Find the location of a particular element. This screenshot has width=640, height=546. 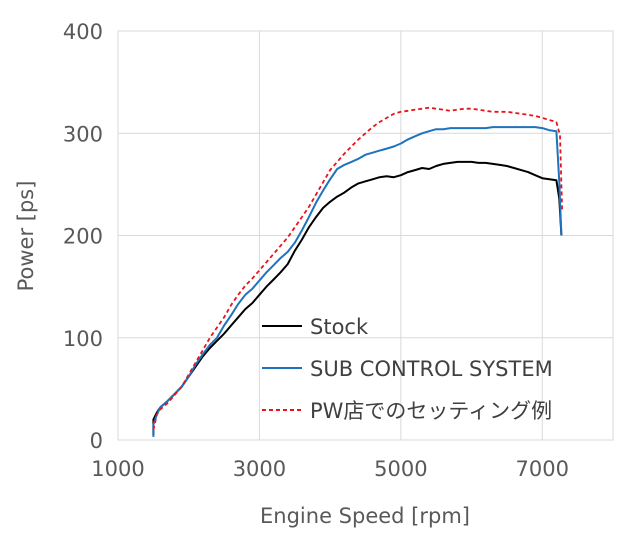

y-tick-label: 100 is located at coordinates (83, 339).